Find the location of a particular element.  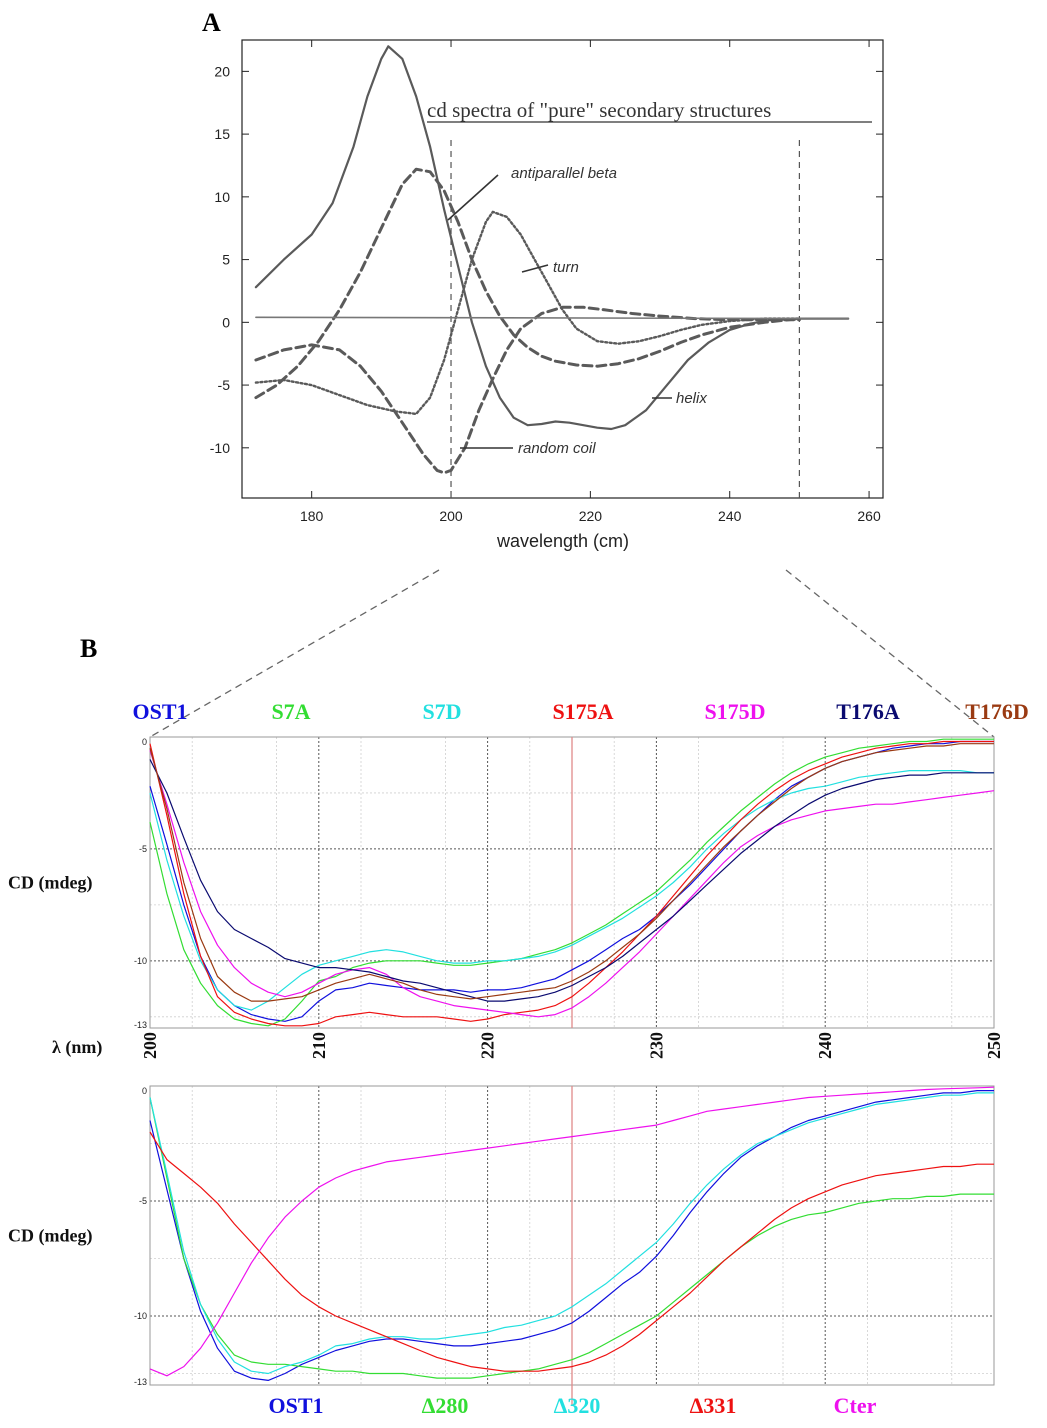

legend-s7d: S7D is located at coordinates (441, 711).